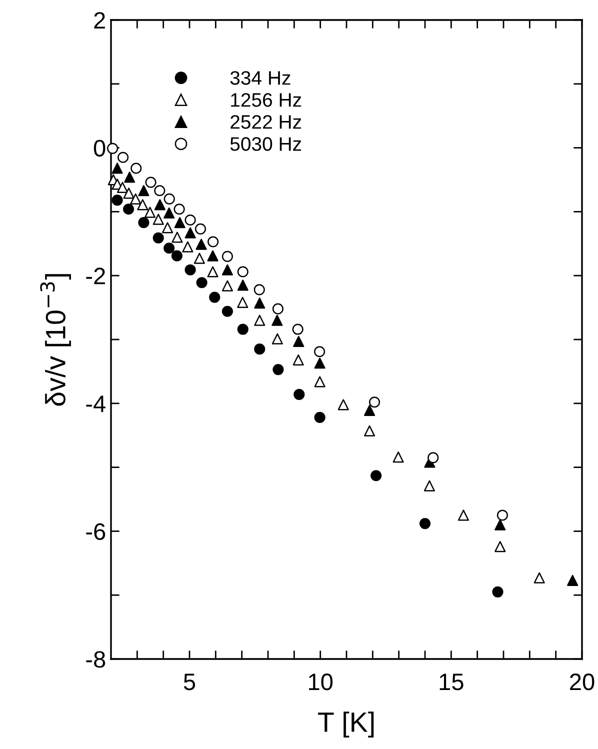 The width and height of the screenshot is (598, 749). I want to click on legend-label: 5030 Hz, so click(266, 144).